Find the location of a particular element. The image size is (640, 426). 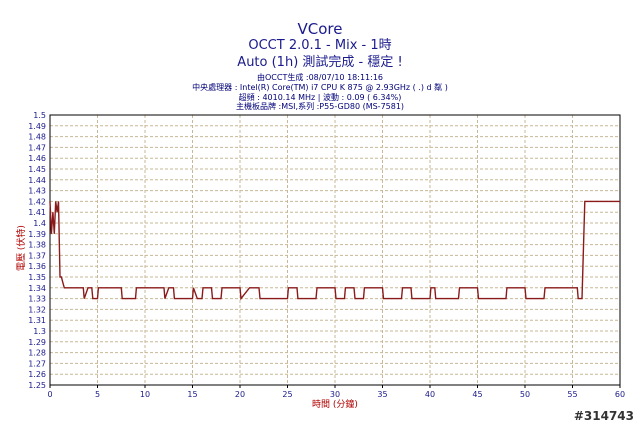

x-tick-label: 45 is located at coordinates (477, 394).